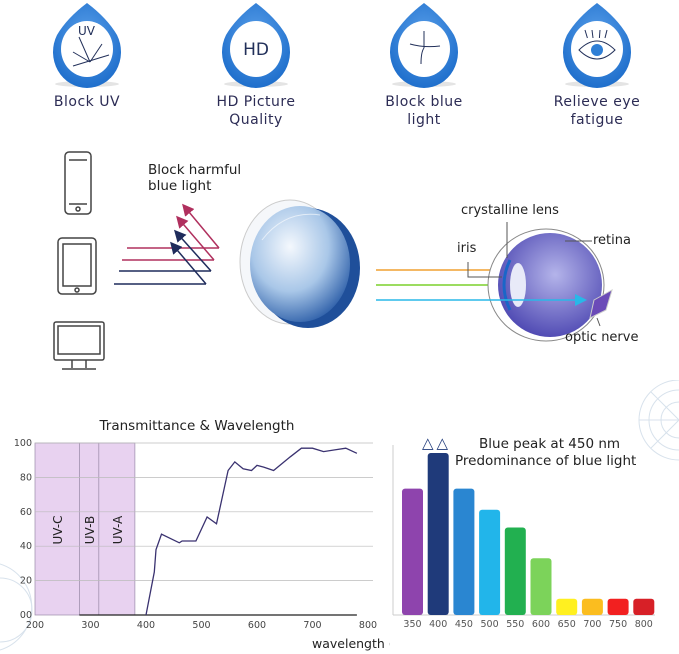 This screenshot has width=679, height=654. What do you see at coordinates (545, 461) in the screenshot?
I see `bar-chart-title-line2: Predominance of blue light` at bounding box center [545, 461].